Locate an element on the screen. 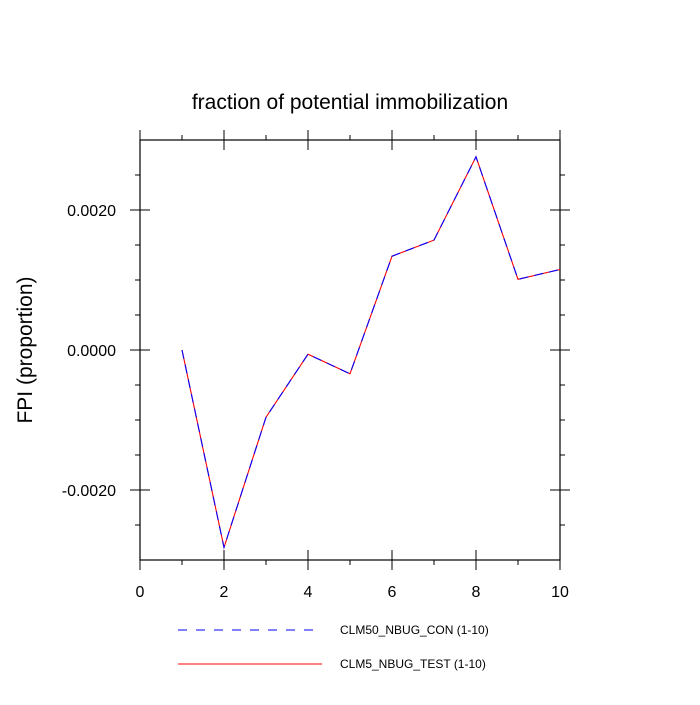  y-tick-label: -0.0020 is located at coordinates (89, 491).